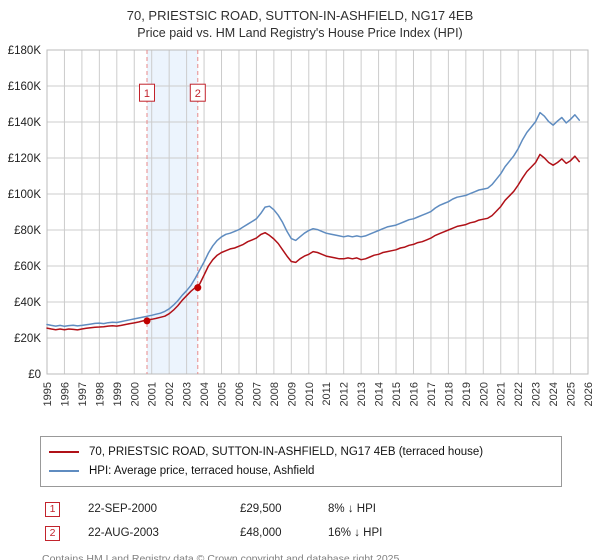  What do you see at coordinates (25, 159) in the screenshot?
I see `svg-text: £120K` at bounding box center [25, 159].